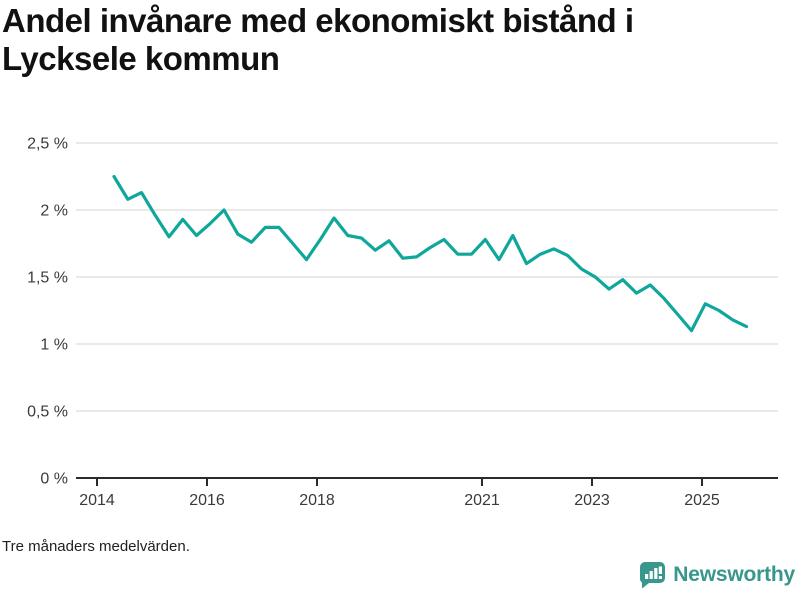 This screenshot has height=600, width=800. I want to click on x-tick-label: 2018, so click(317, 500).